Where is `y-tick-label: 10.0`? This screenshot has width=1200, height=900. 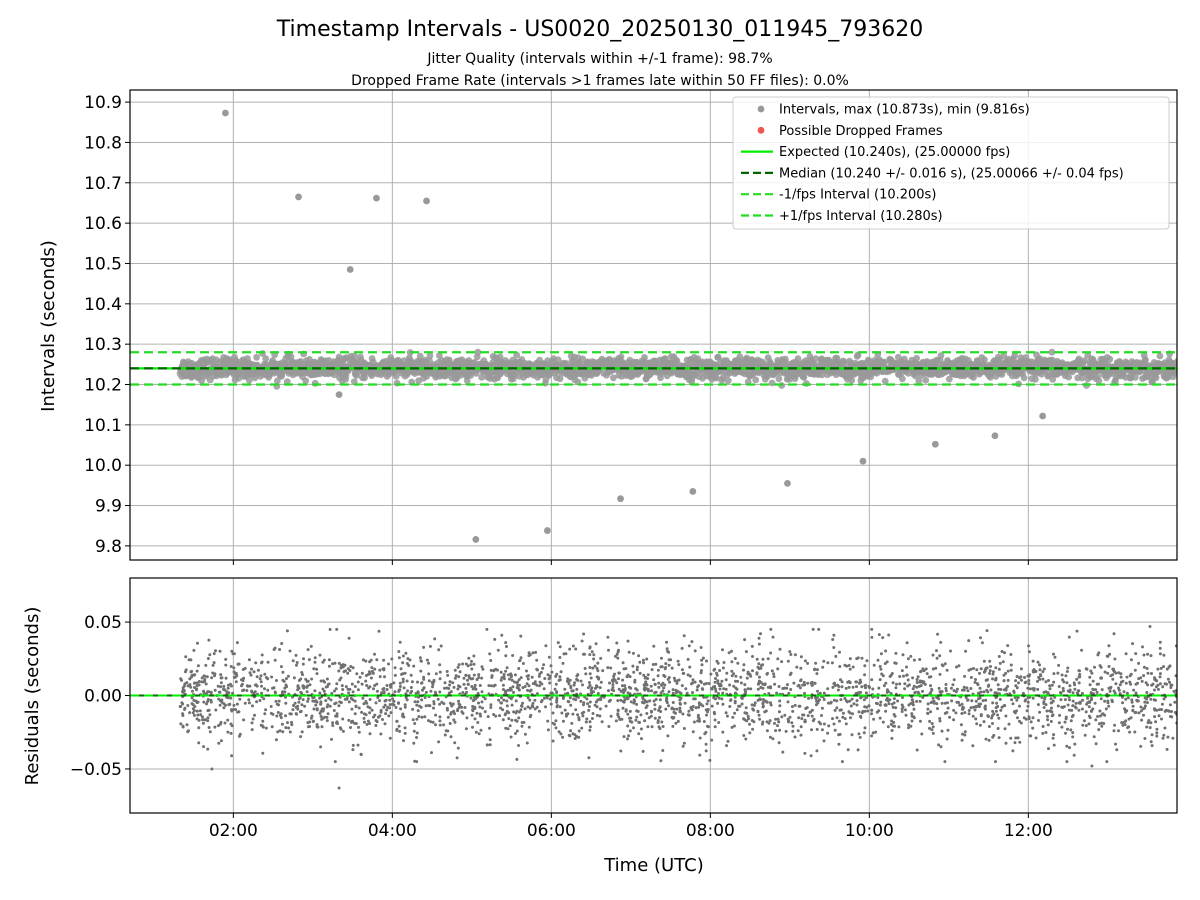
y-tick-label: 10.0 is located at coordinates (103, 466).